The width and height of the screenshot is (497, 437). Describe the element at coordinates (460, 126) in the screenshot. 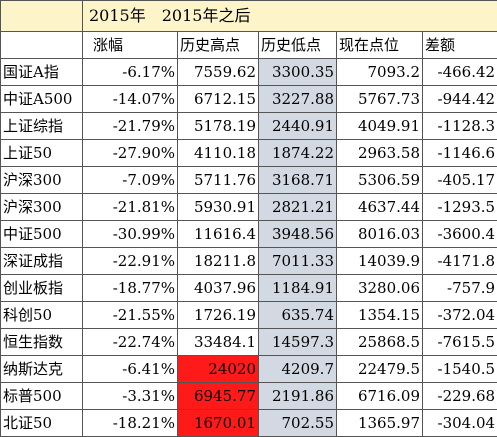

I see `cell-diff: -1128.3` at that location.